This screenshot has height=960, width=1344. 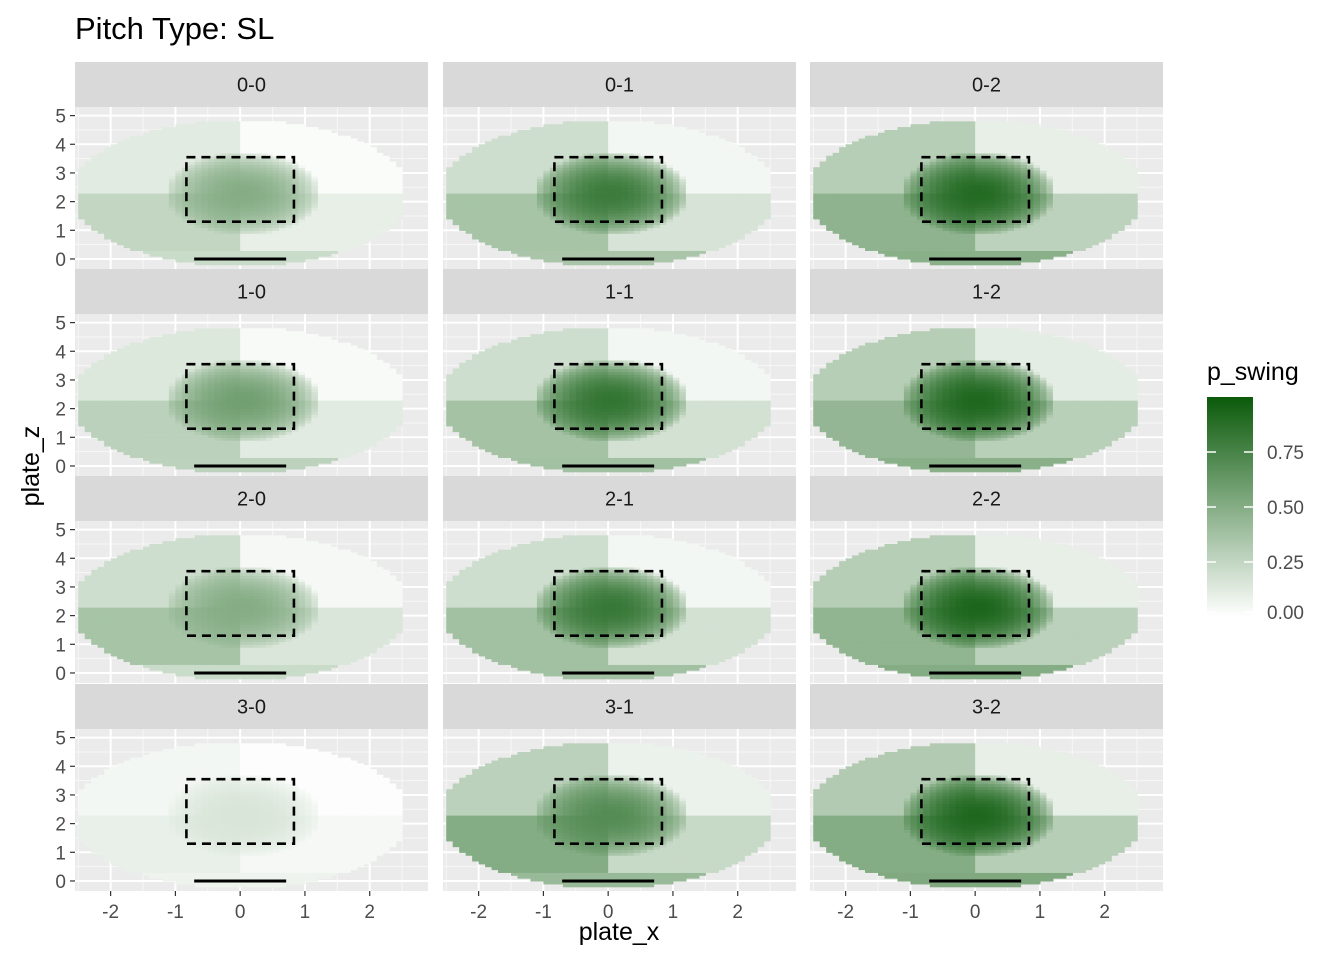 What do you see at coordinates (60, 260) in the screenshot?
I see `y-tick-label: 0` at bounding box center [60, 260].